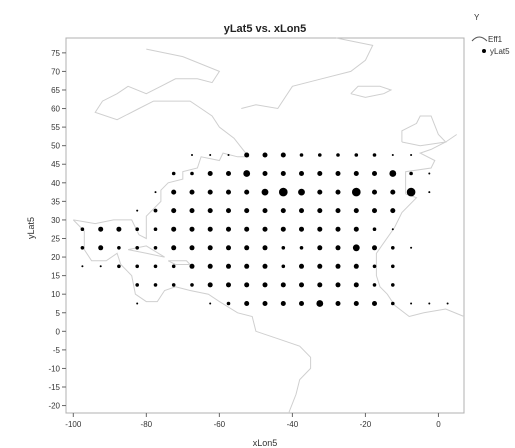 The width and height of the screenshot is (515, 448). What do you see at coordinates (55, 201) in the screenshot?
I see `y-tick-label: 35` at bounding box center [55, 201].